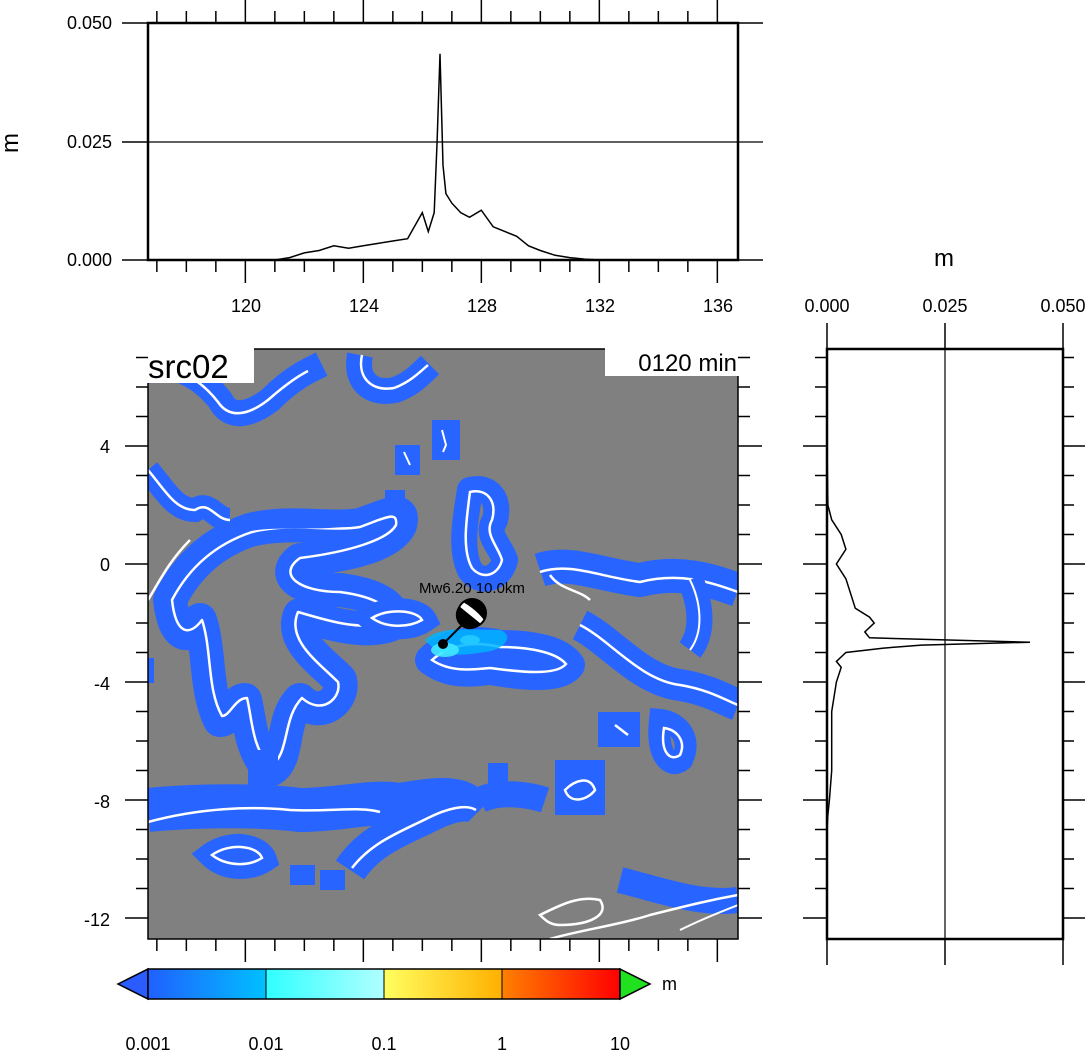 The height and width of the screenshot is (1058, 1088). Describe the element at coordinates (437, 157) in the screenshot. I see `top-profile-line` at that location.